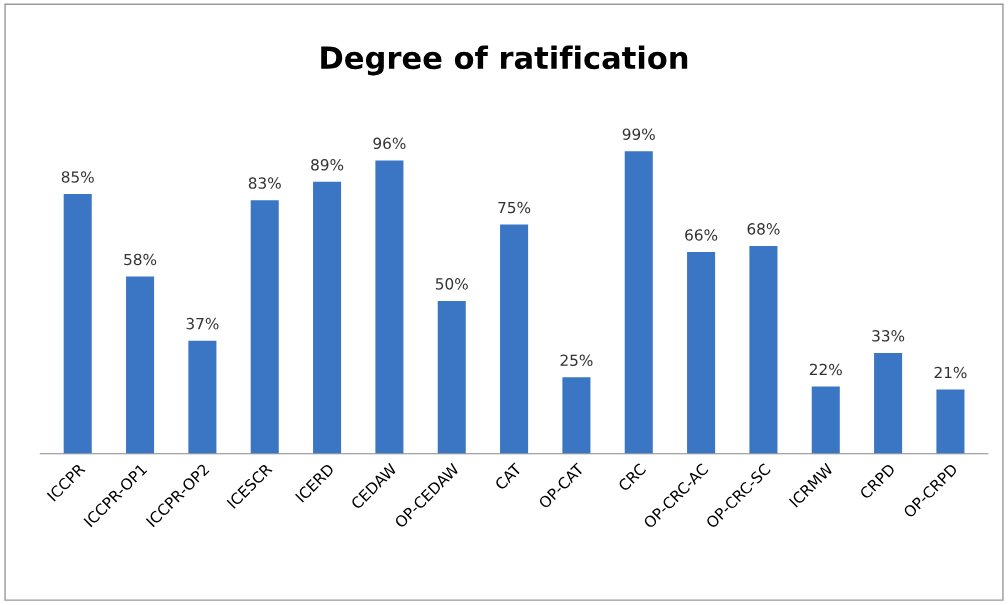 Image resolution: width=1008 pixels, height=605 pixels. I want to click on data-label: 68%, so click(763, 229).